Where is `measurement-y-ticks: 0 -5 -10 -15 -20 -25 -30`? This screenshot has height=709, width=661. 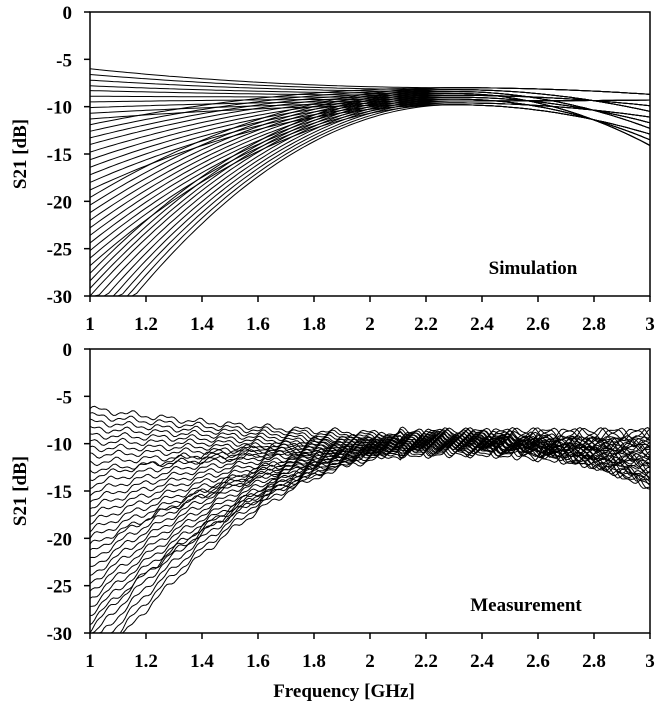
measurement-y-ticks: 0 -5 -10 -15 -20 -25 -30 is located at coordinates (68, 492).